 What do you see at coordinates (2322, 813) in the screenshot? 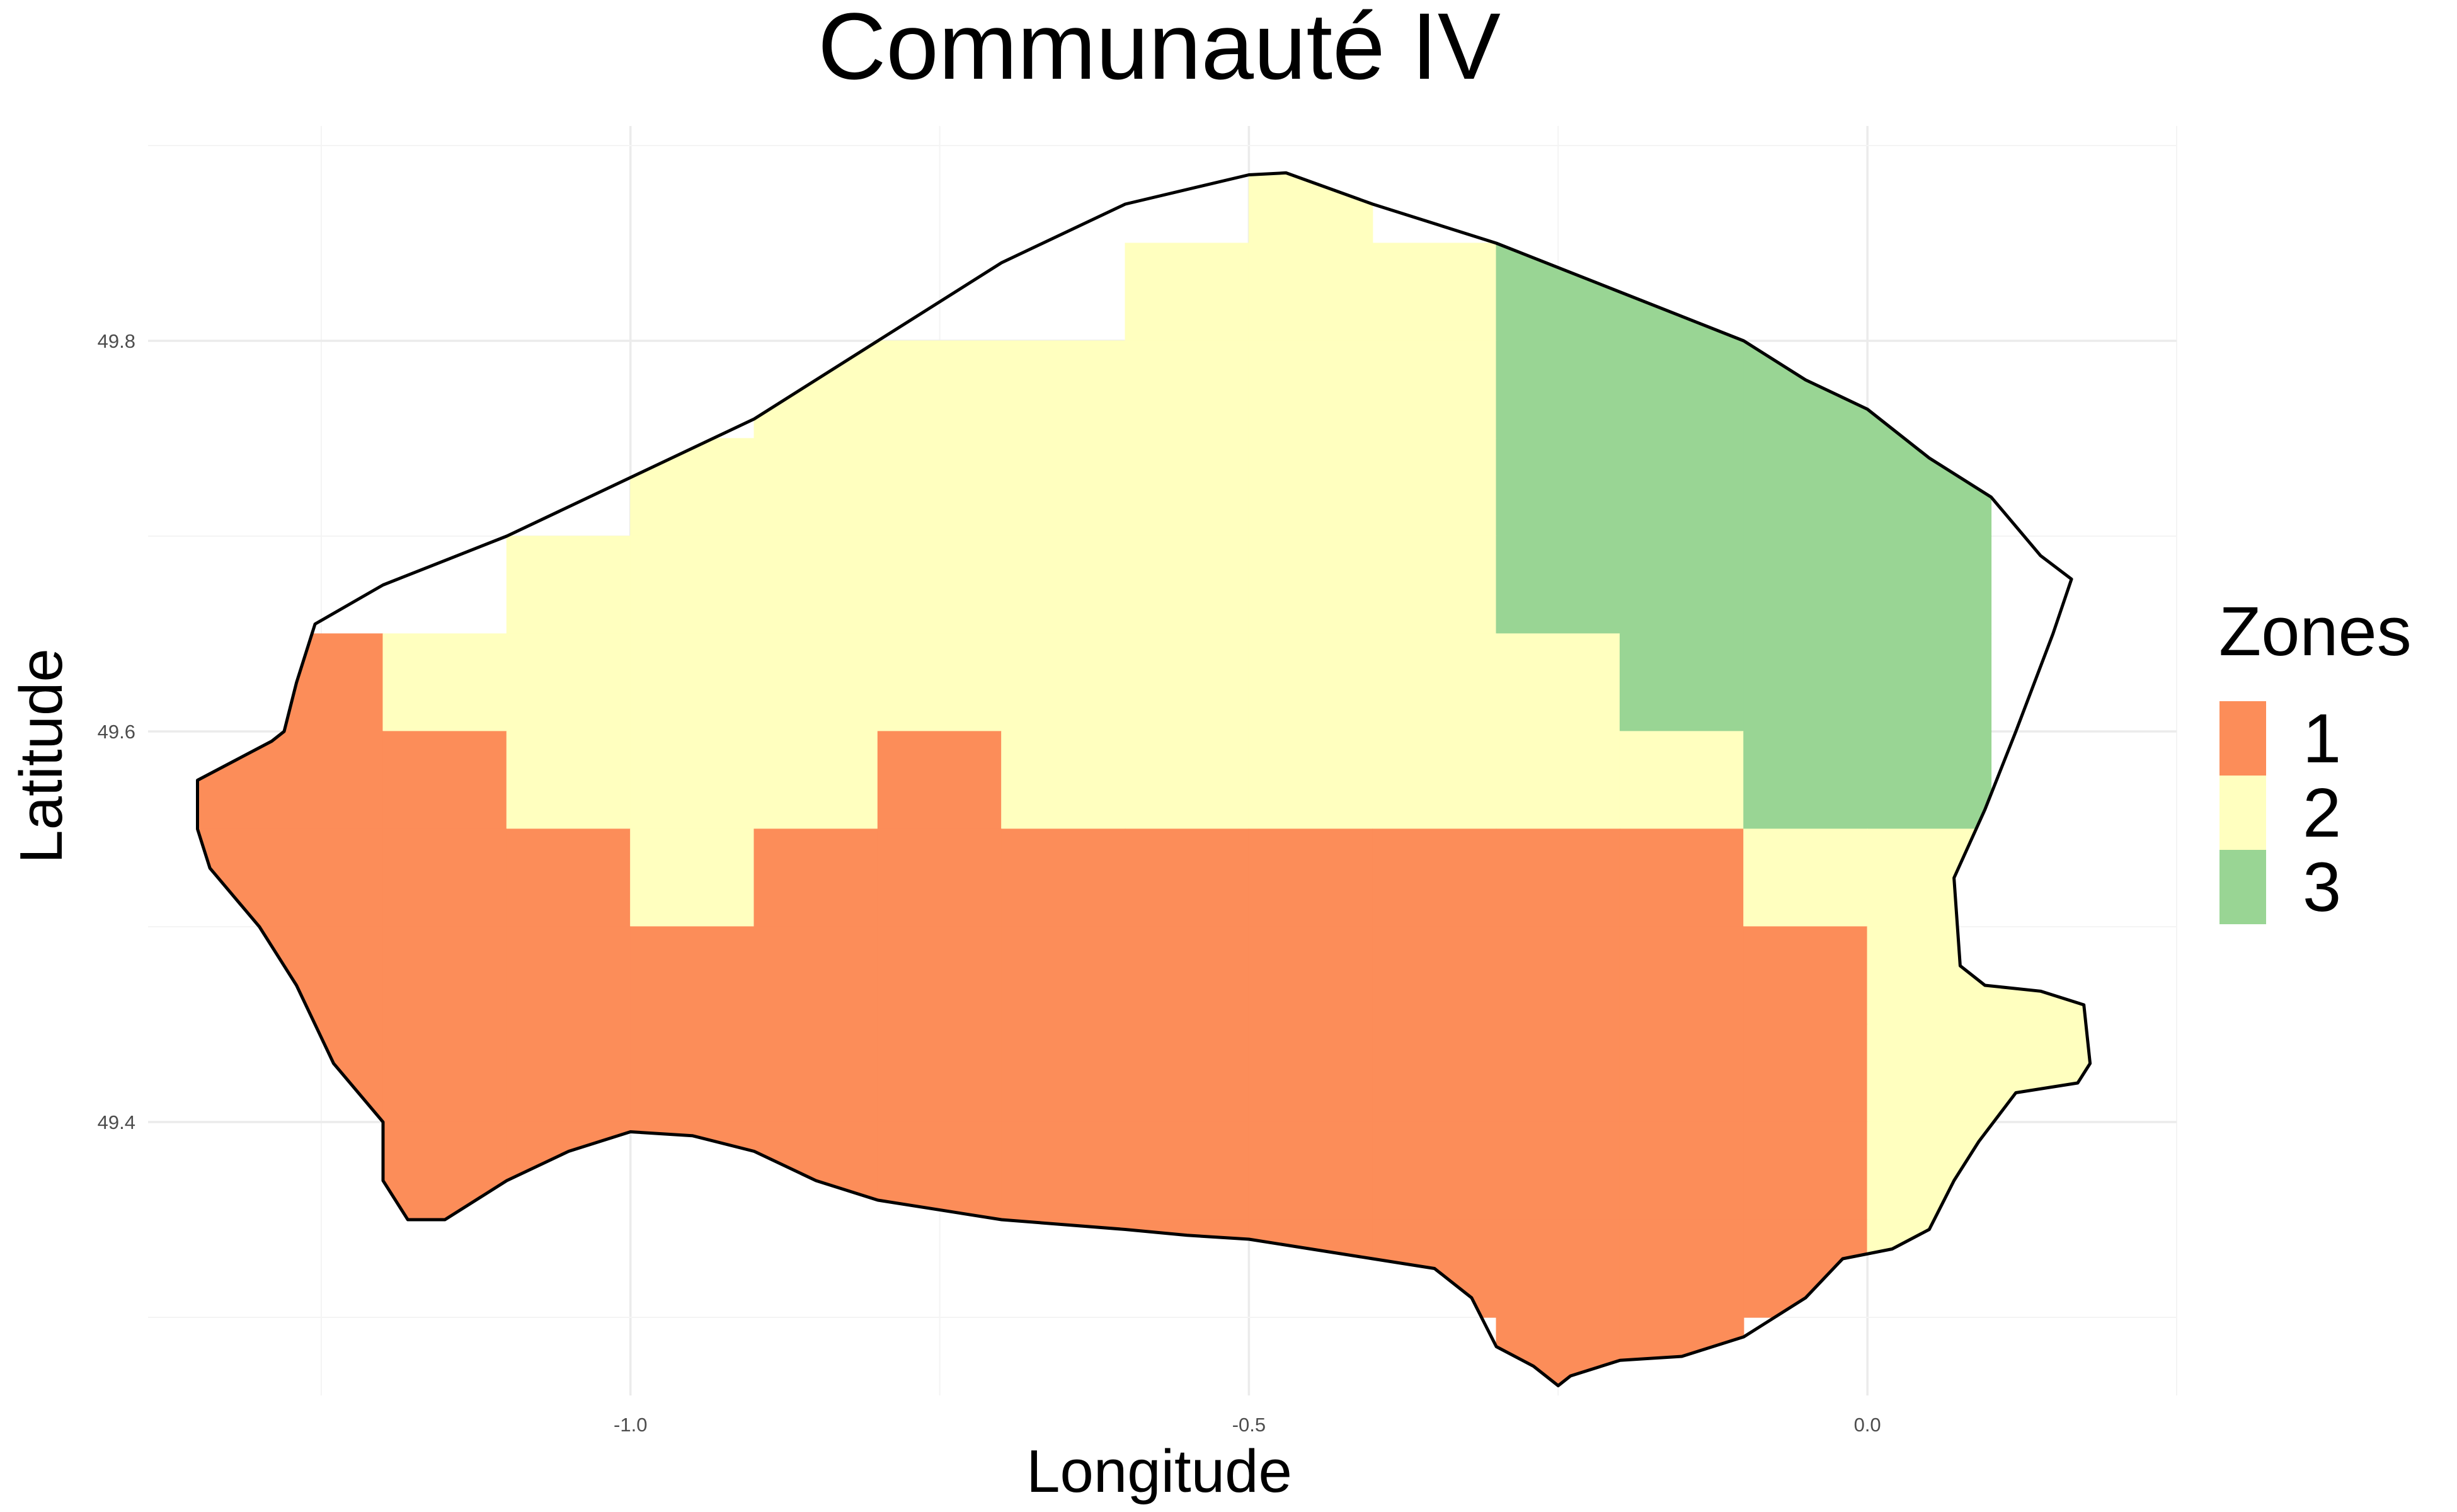
I see `legend-label-2: 2` at bounding box center [2322, 813].